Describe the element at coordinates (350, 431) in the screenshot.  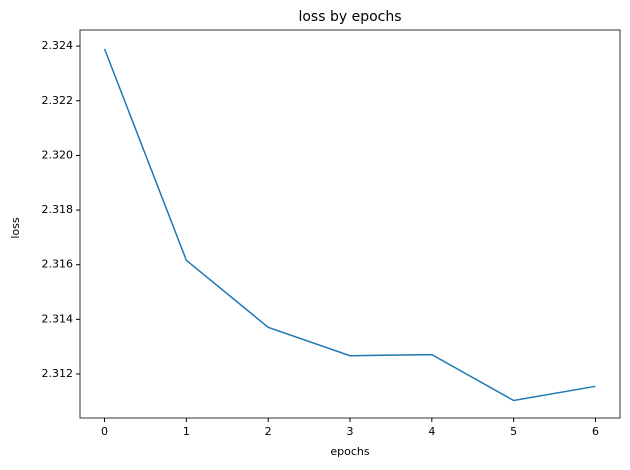
I see `x-tick-label: 3` at that location.